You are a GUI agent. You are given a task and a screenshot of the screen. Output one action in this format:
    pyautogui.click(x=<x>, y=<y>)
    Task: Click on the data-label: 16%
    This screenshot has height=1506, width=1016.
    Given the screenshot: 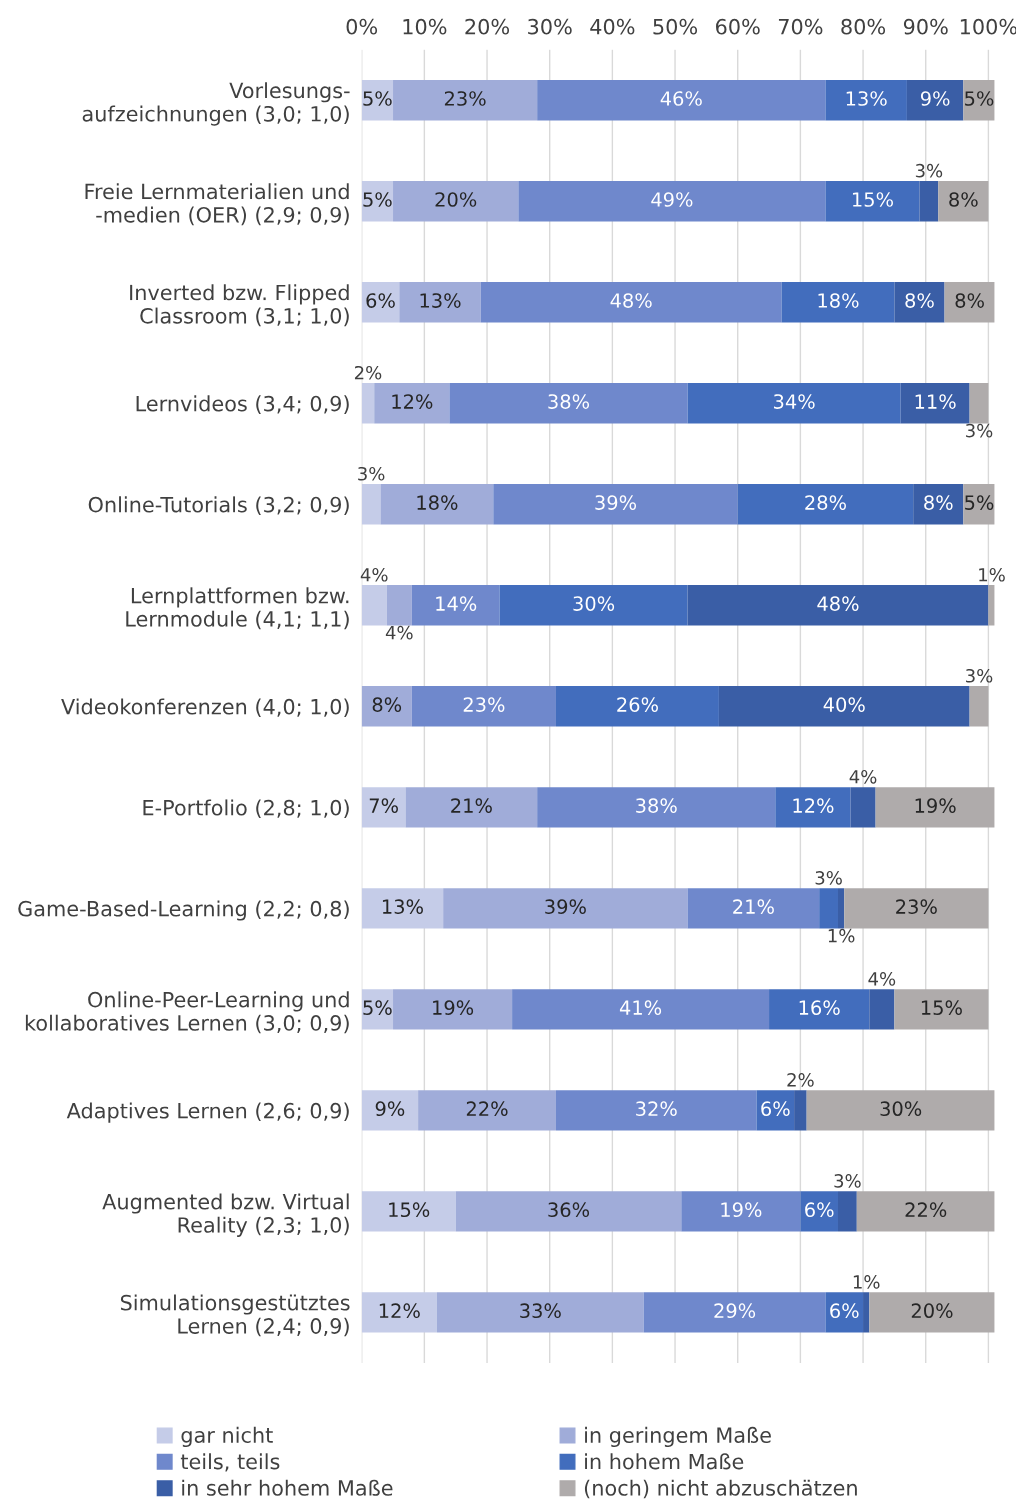 What is the action you would take?
    pyautogui.click(x=819, y=1008)
    